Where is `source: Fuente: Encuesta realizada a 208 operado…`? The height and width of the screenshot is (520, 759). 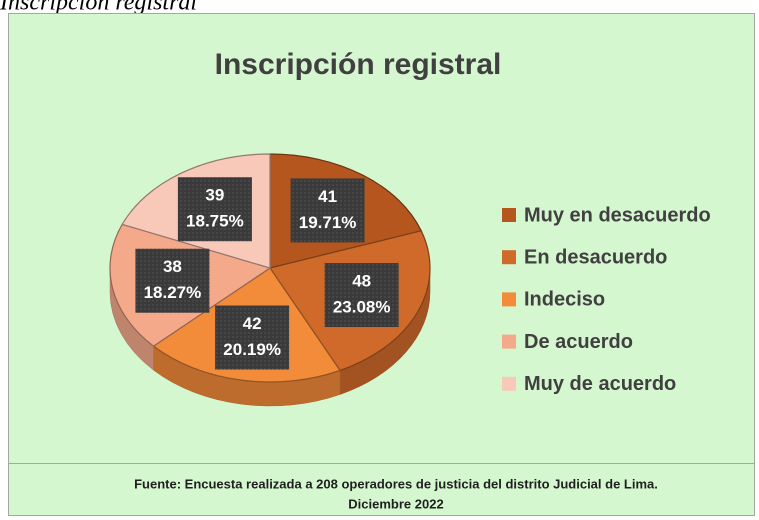 source: Fuente: Encuesta realizada a 208 operado… is located at coordinates (396, 483).